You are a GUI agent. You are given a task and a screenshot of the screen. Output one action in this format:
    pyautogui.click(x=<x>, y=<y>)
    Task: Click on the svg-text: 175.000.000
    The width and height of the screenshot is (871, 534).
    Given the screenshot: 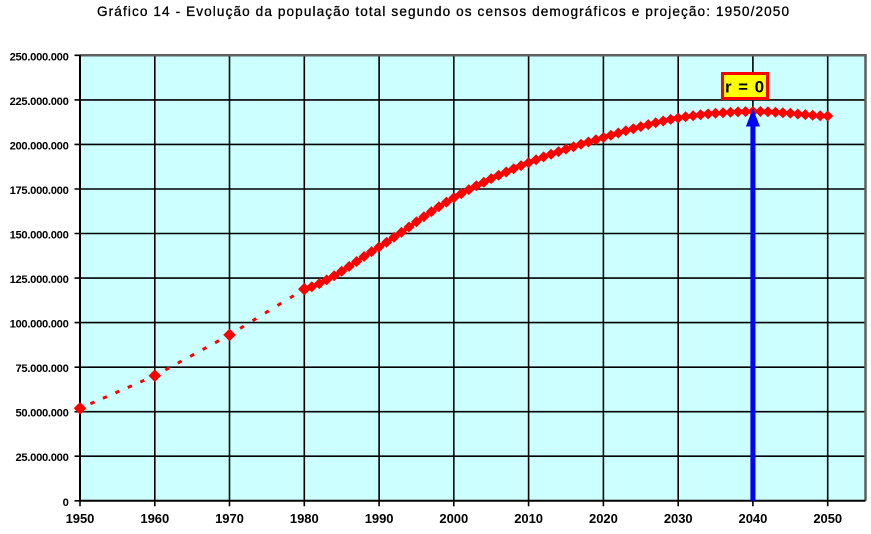 What is the action you would take?
    pyautogui.click(x=39, y=191)
    